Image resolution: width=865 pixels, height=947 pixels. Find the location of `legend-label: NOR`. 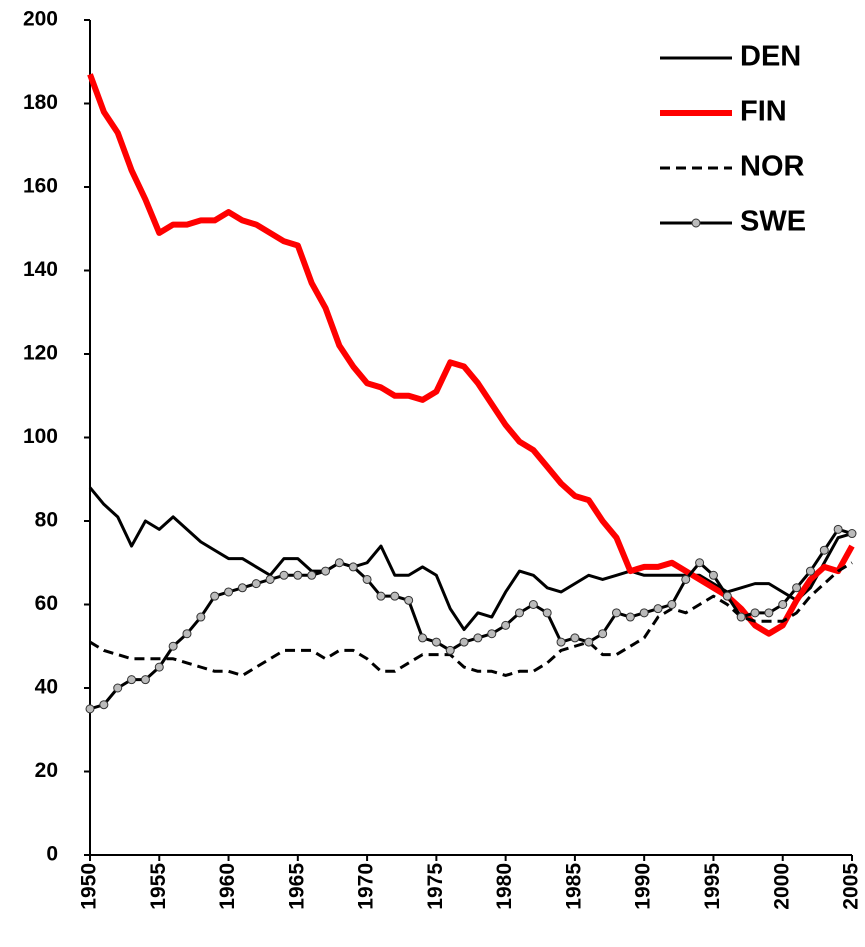

legend-label: NOR is located at coordinates (772, 167).